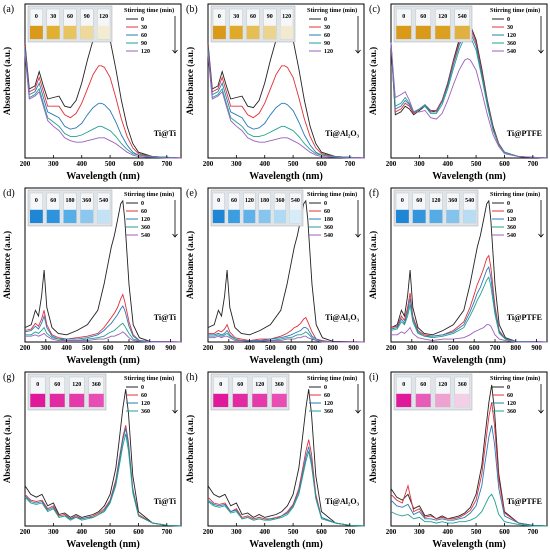  I want to click on vial-label: 60, so click(240, 385).